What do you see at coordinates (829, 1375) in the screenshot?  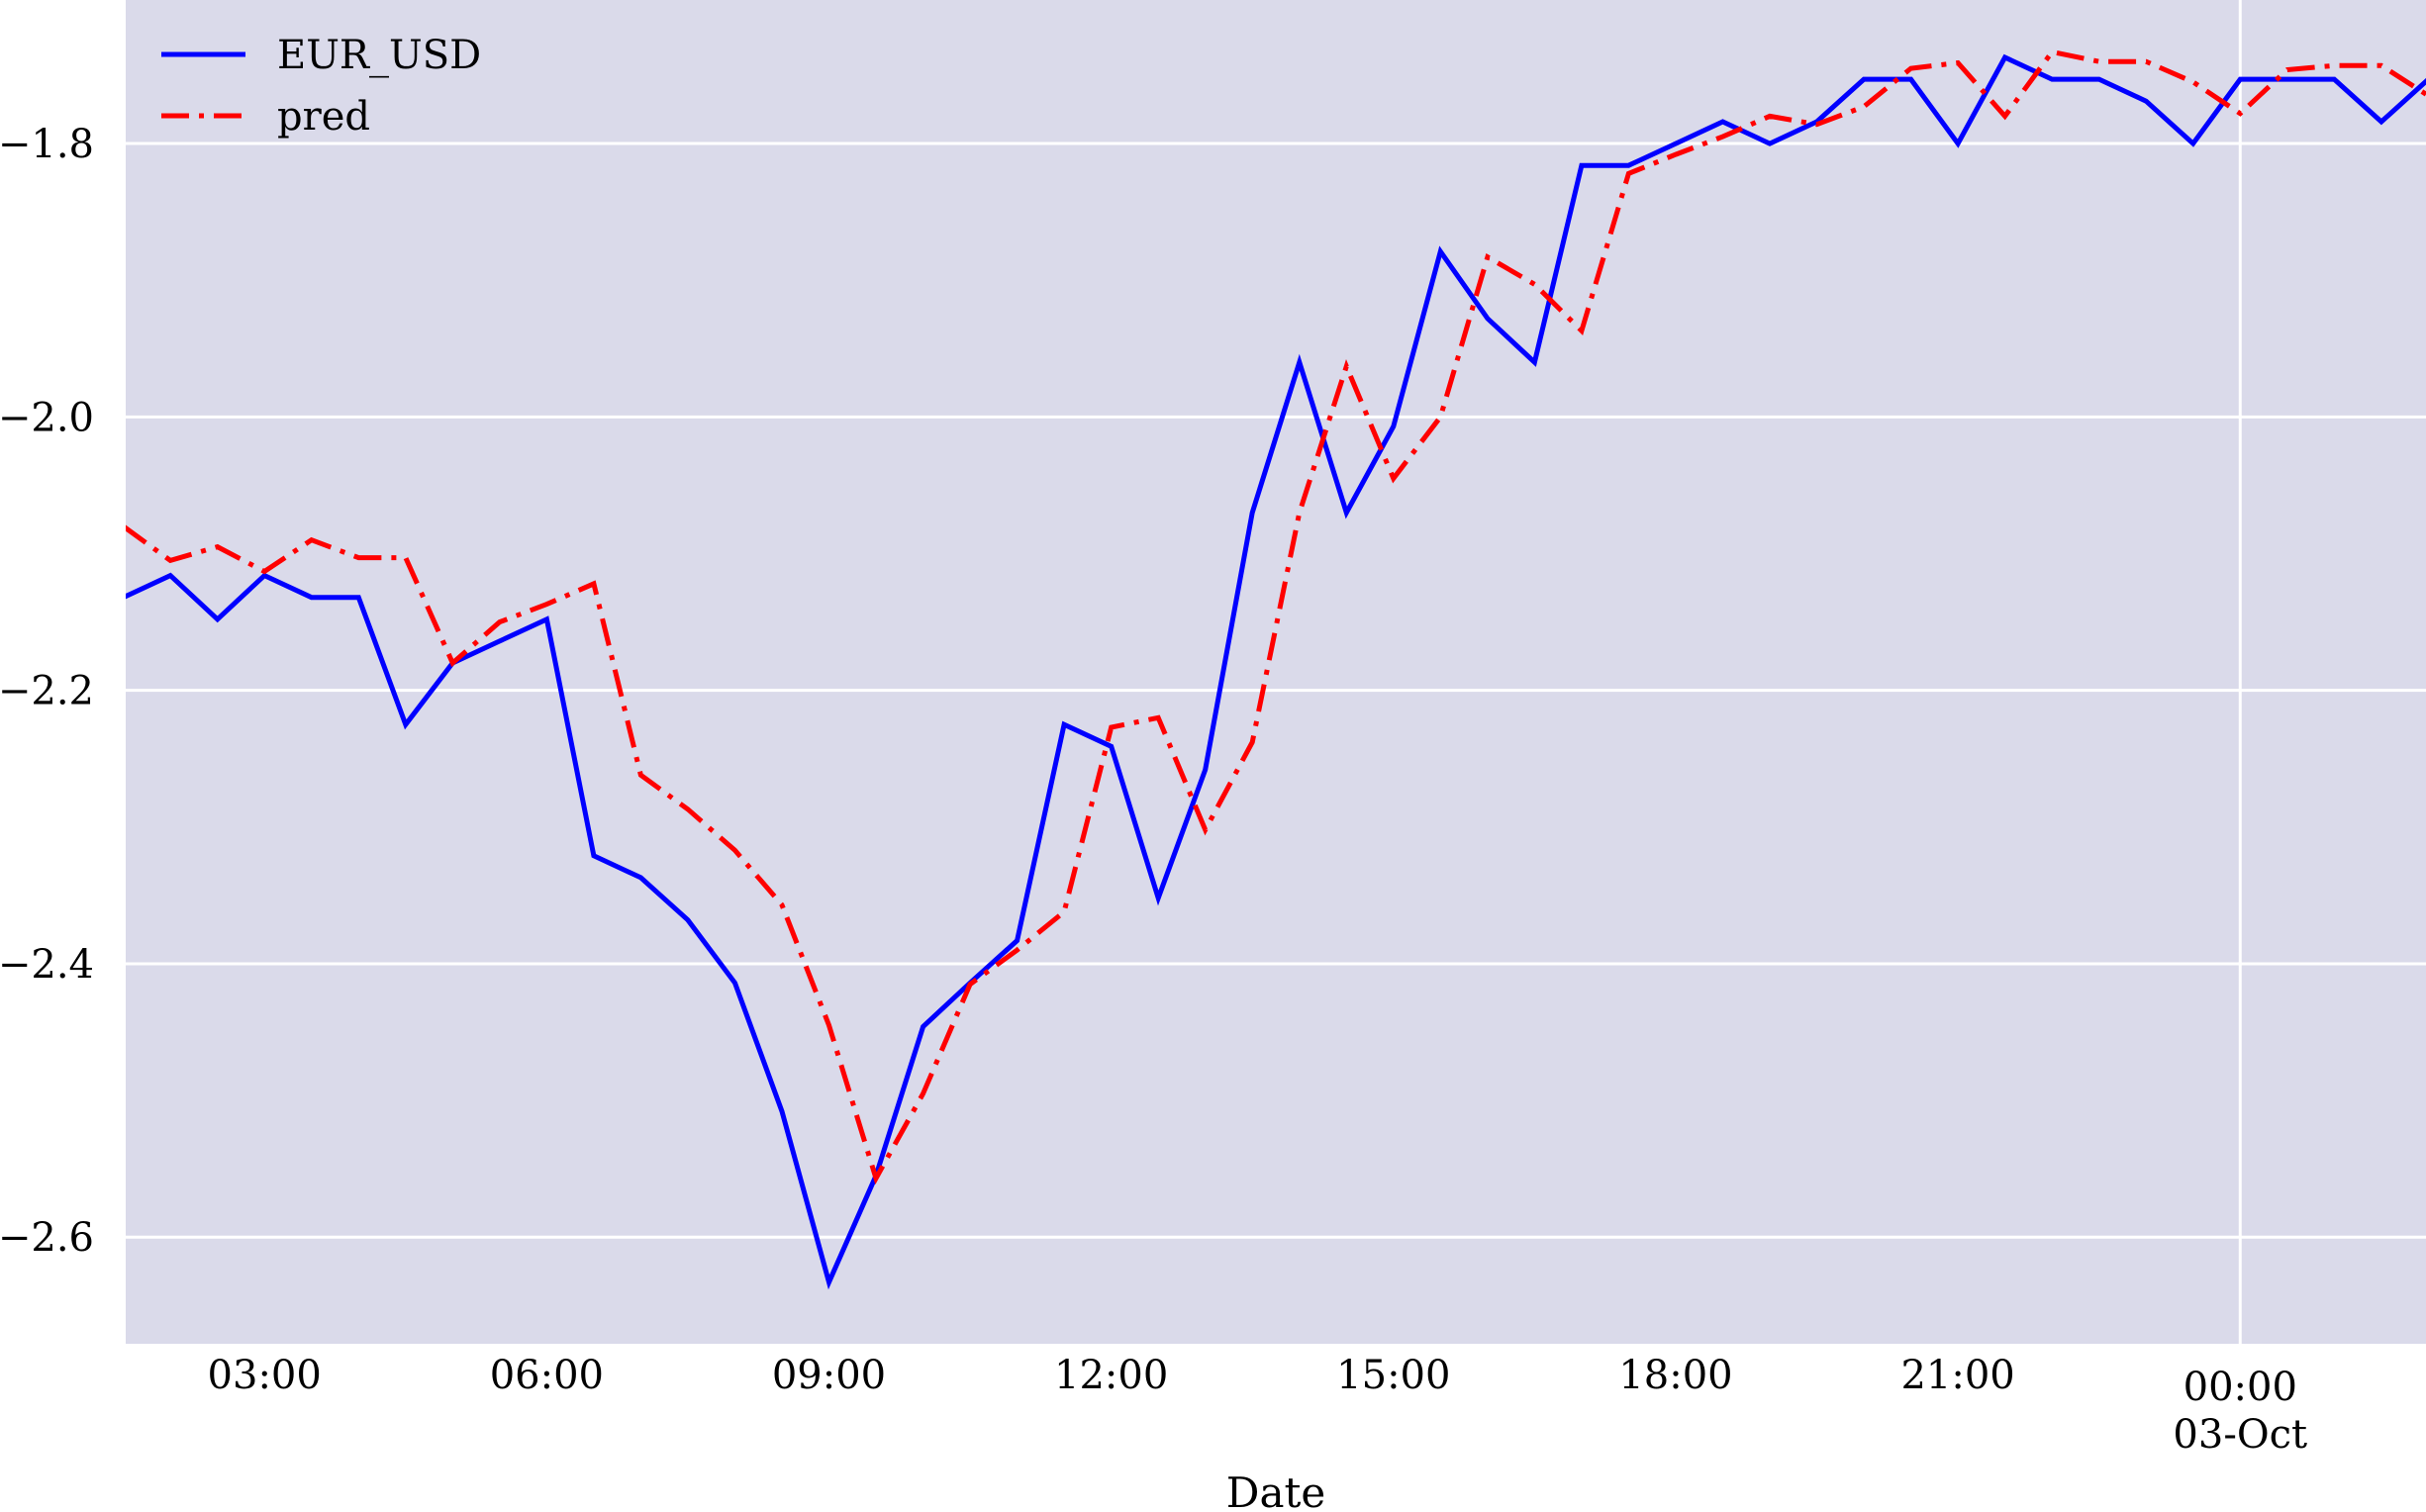 I see `x-tick-label: 09:00` at bounding box center [829, 1375].